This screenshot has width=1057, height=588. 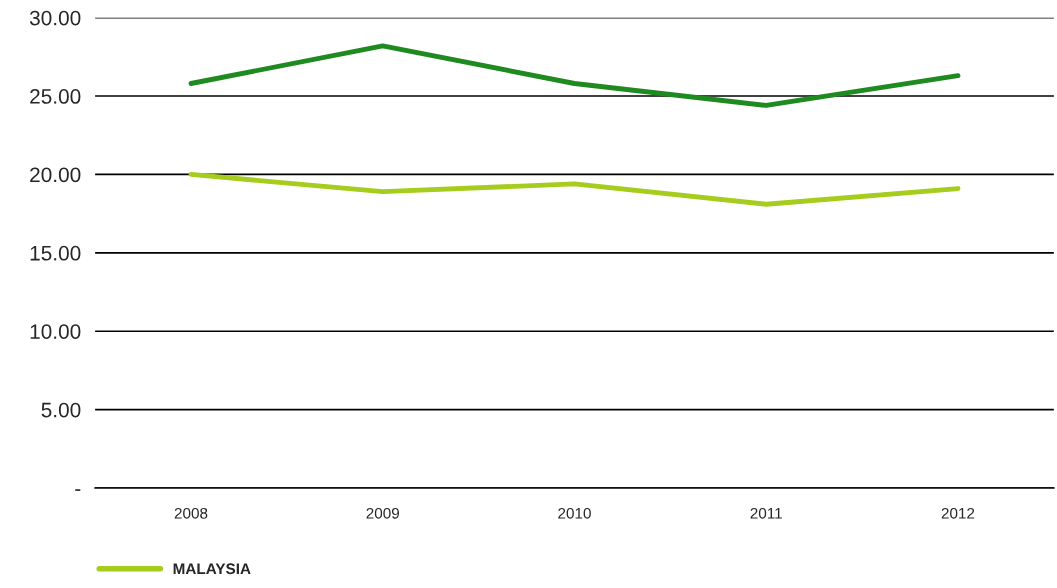 What do you see at coordinates (212, 569) in the screenshot?
I see `legend-label: MALAYSIA` at bounding box center [212, 569].